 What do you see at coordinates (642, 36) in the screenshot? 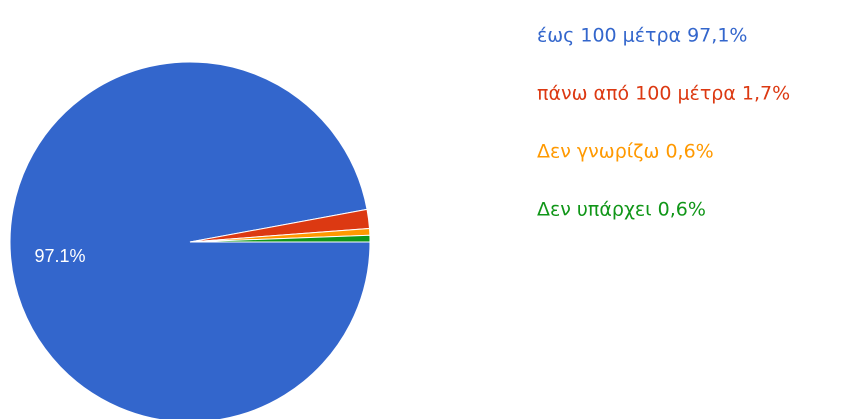
I see `legend-entry: έως 100 μέτρα 97,1%` at bounding box center [642, 36].